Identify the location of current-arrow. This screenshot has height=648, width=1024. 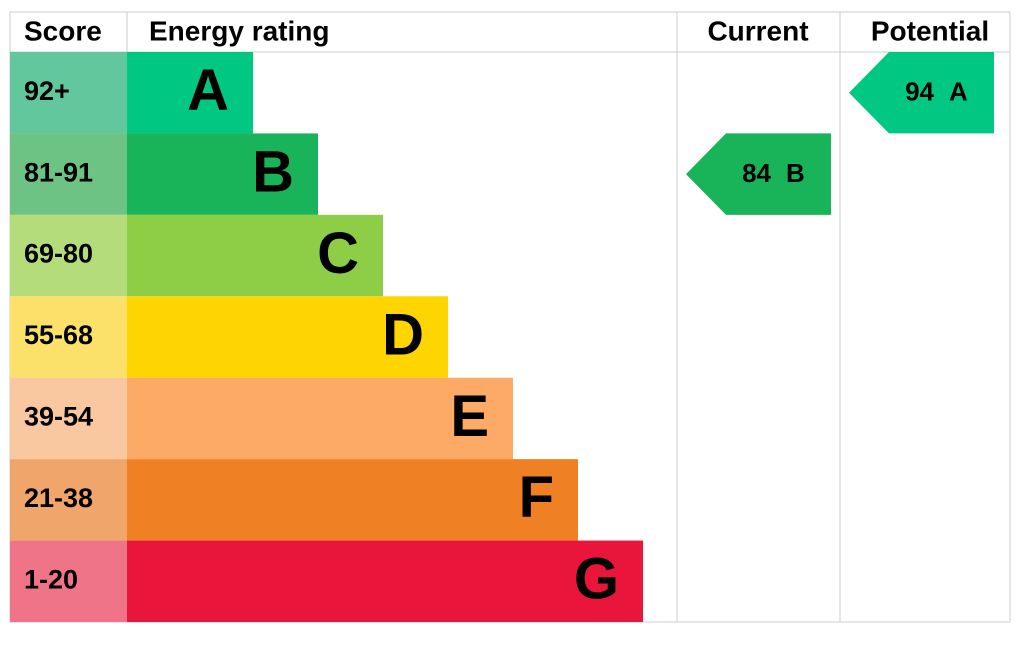
(758, 174).